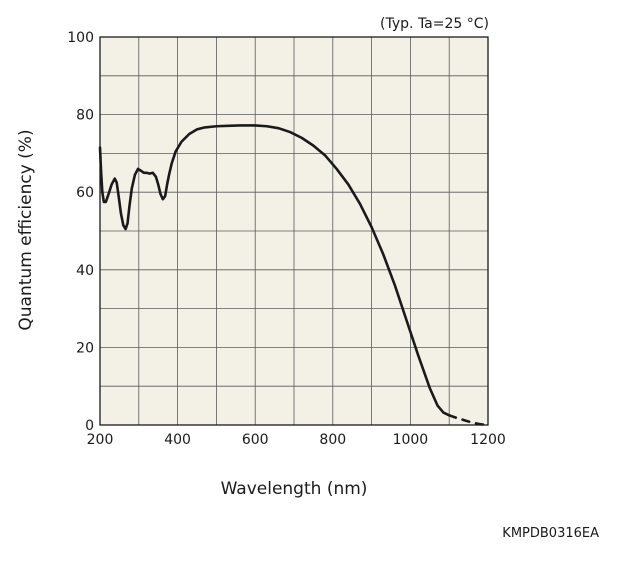 Image resolution: width=619 pixels, height=579 pixels. I want to click on y-tick-label: 80, so click(85, 116).